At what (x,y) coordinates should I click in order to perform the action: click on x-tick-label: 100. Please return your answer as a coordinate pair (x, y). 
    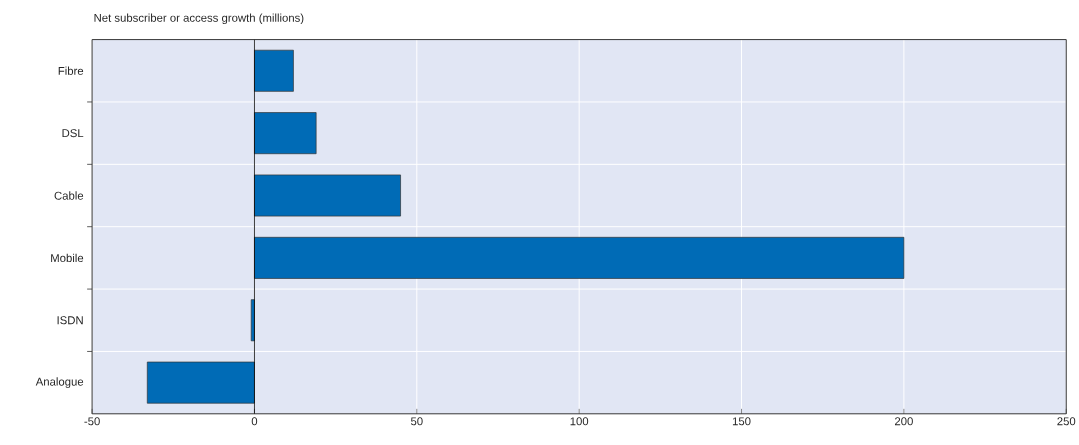
    Looking at the image, I should click on (579, 421).